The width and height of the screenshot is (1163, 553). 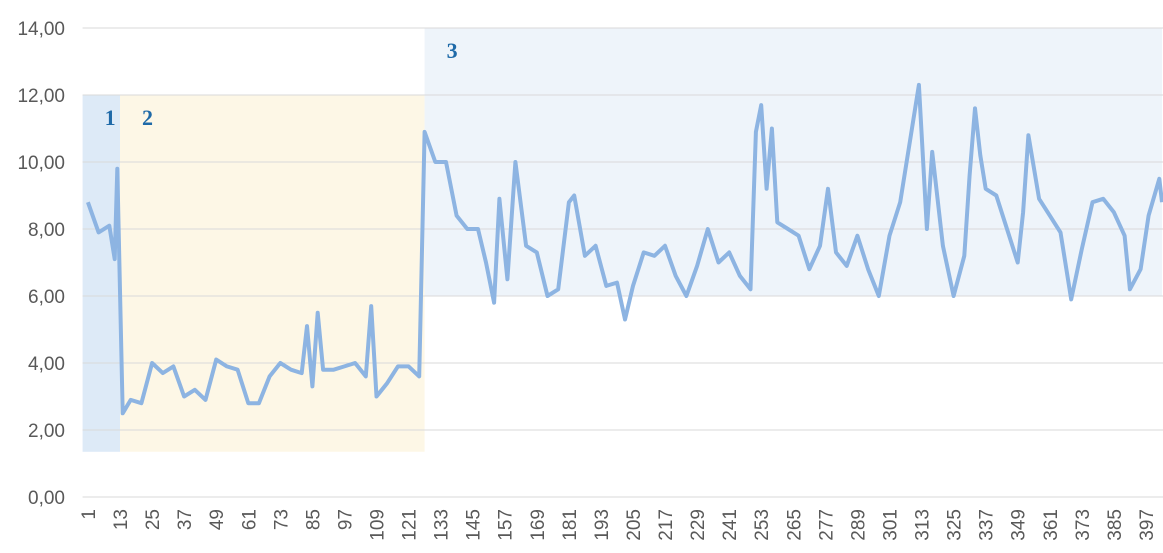 I want to click on x-tick-label: 169, so click(x=538, y=525).